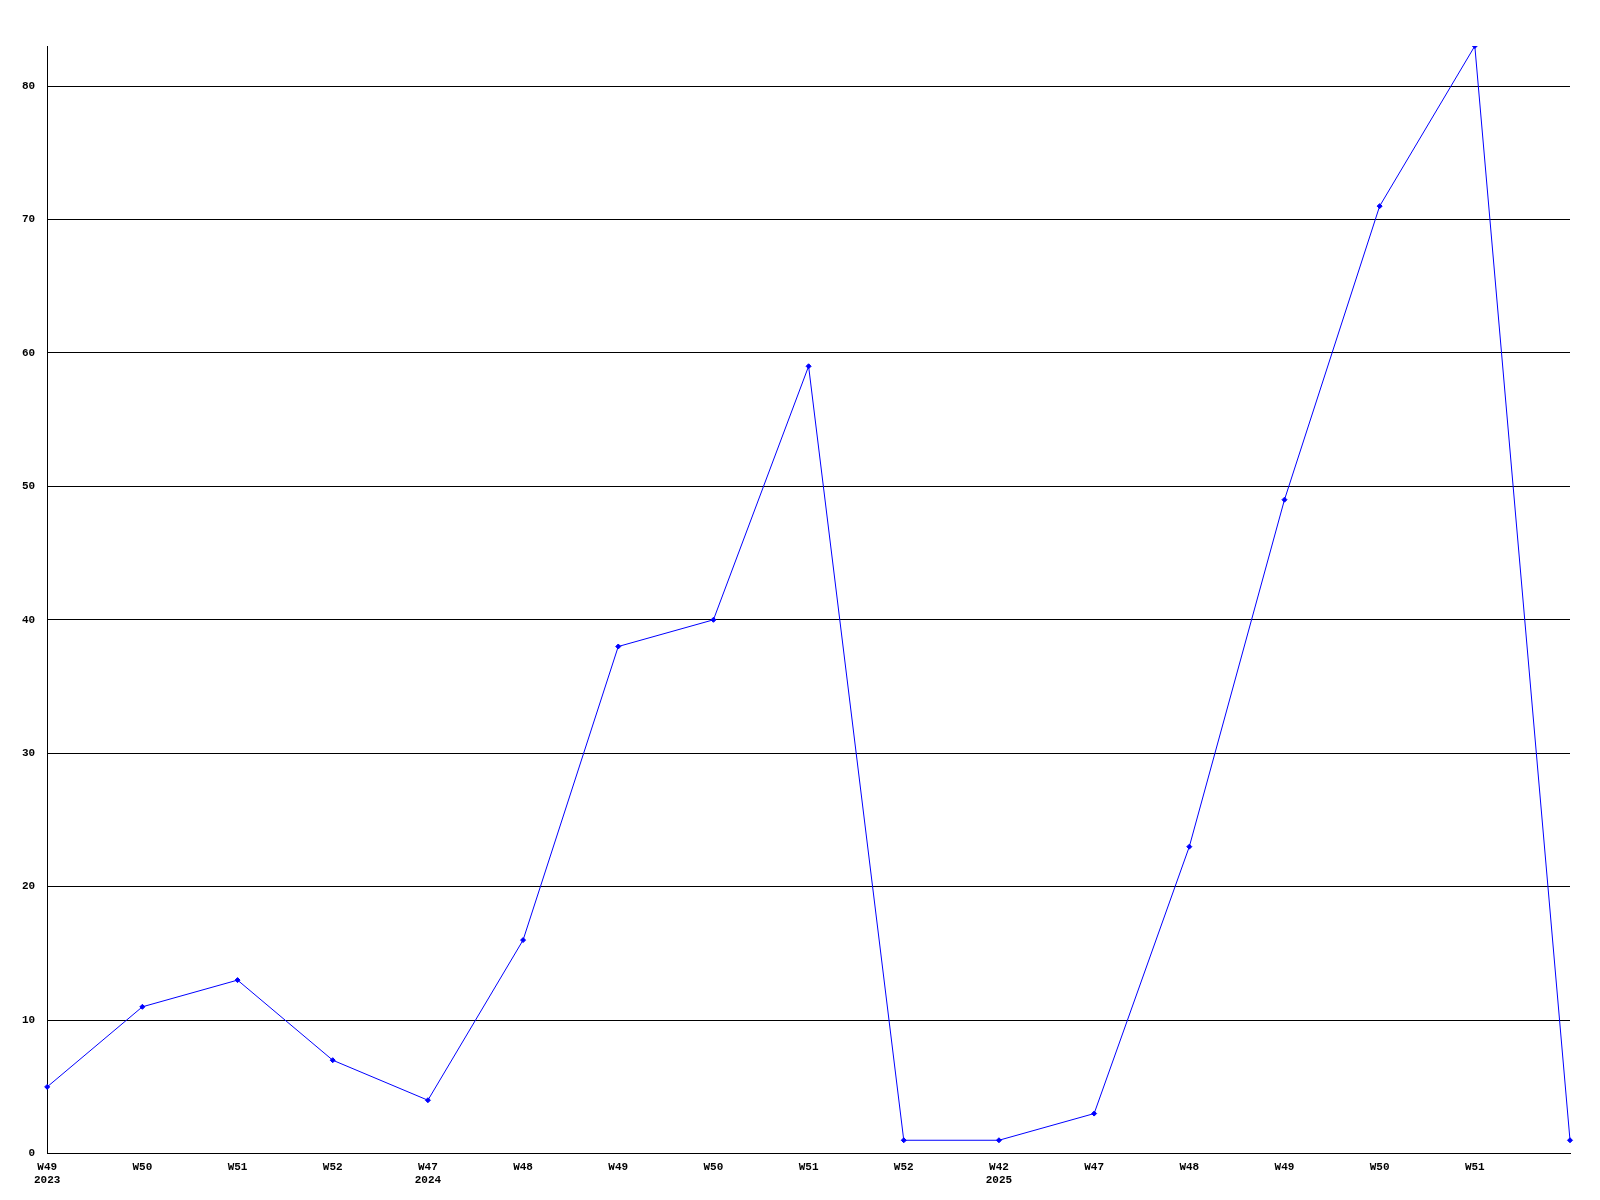 Image resolution: width=1600 pixels, height=1200 pixels. Describe the element at coordinates (32, 1153) in the screenshot. I see `y-tick-label: 0` at that location.